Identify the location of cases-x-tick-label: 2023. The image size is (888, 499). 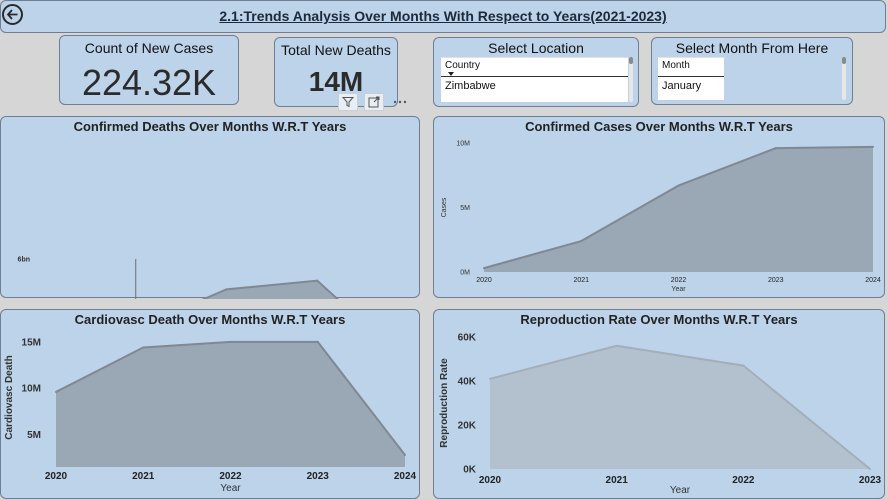
(776, 280).